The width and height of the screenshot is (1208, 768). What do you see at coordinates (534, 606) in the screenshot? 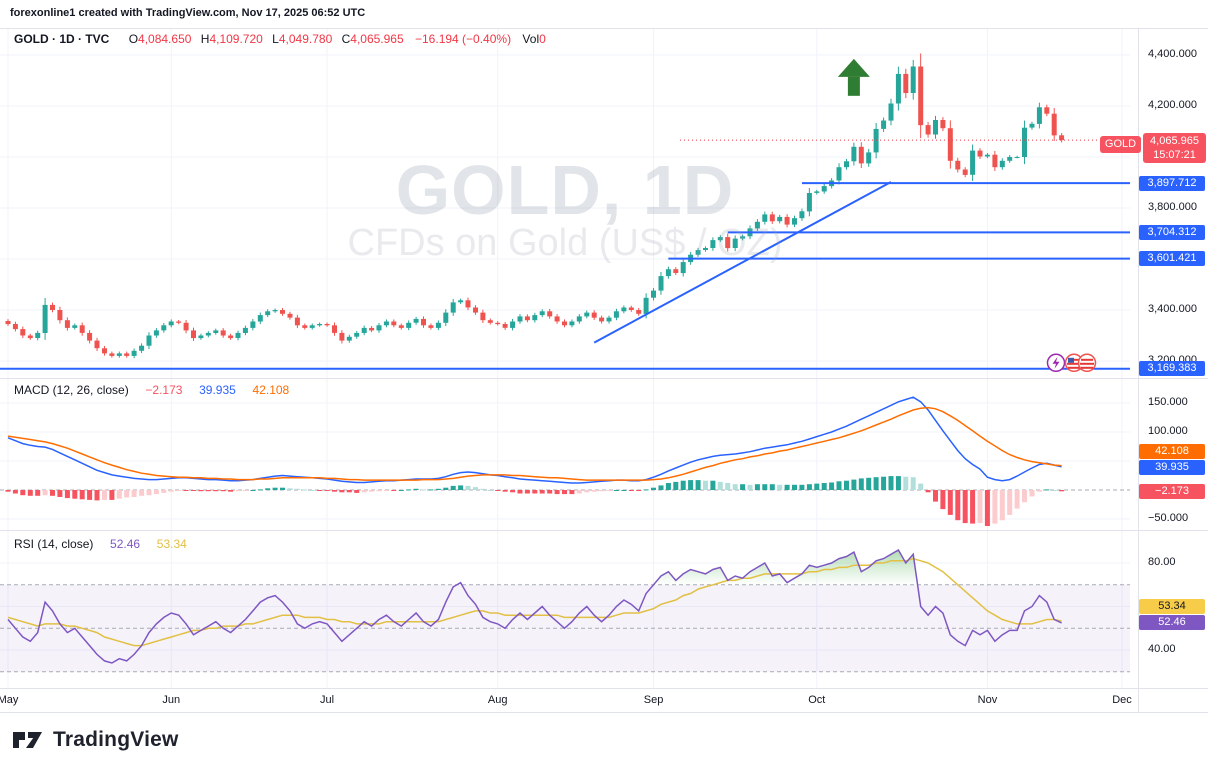
I see `rsi-line` at bounding box center [534, 606].